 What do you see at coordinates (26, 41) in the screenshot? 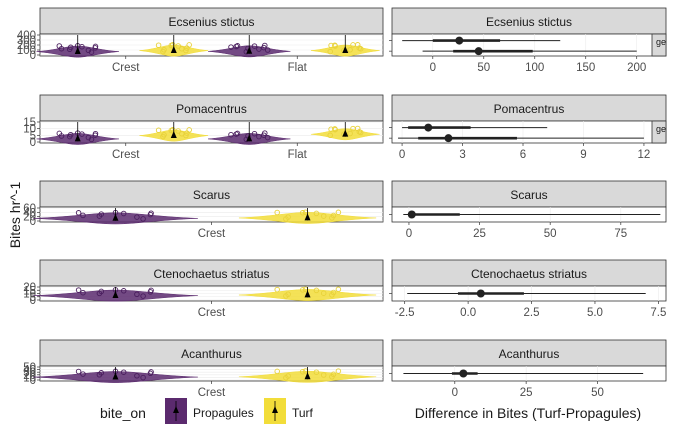
I see `y-tick-label: 300` at bounding box center [26, 41].